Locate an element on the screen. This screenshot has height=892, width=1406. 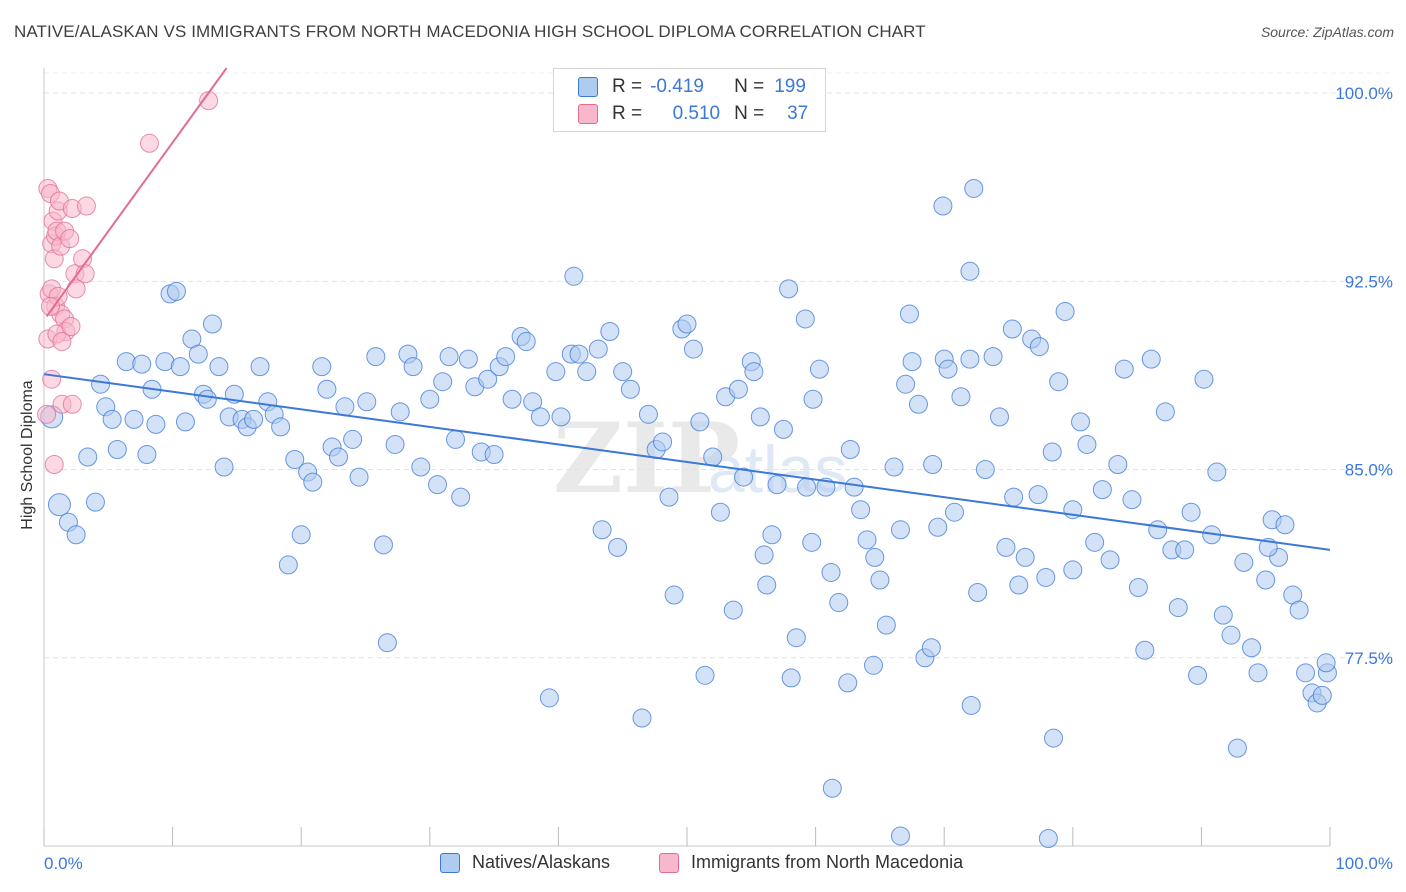
legend-row-natives: R = -0.419 N = 199 is located at coordinates (692, 87).